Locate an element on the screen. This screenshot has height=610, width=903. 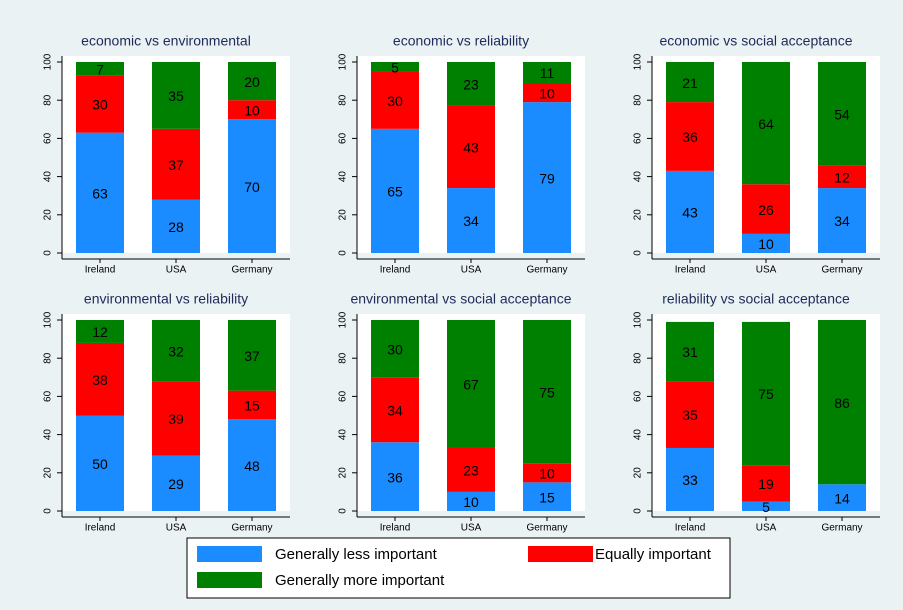
value-label: 67 is located at coordinates (471, 385).